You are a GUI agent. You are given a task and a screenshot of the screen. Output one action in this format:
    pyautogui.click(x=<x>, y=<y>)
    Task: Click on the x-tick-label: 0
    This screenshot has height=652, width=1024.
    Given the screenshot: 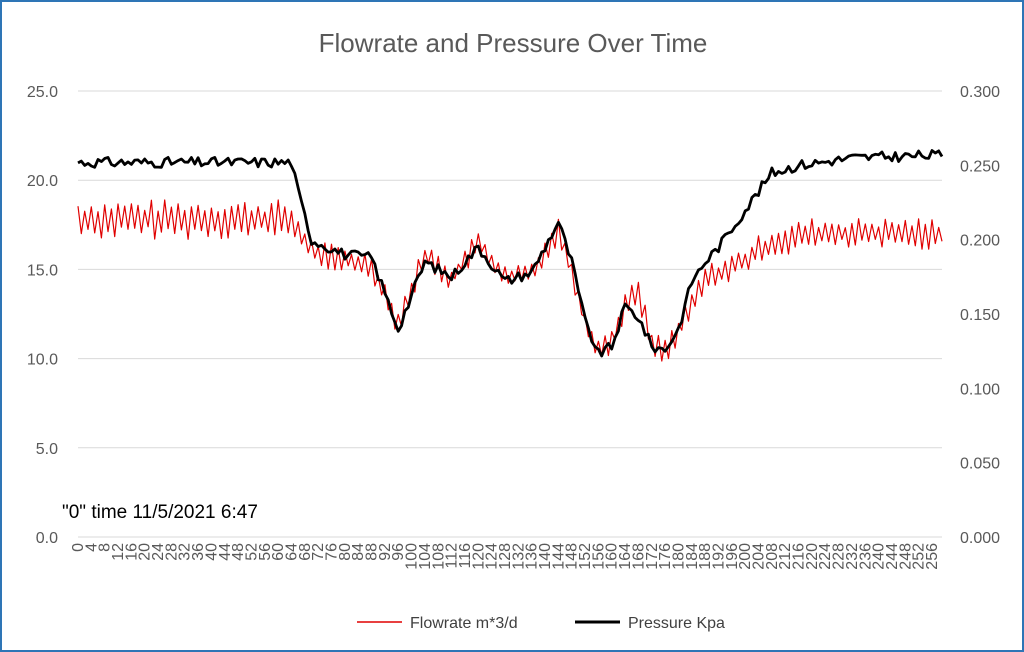 What is the action you would take?
    pyautogui.click(x=78, y=547)
    